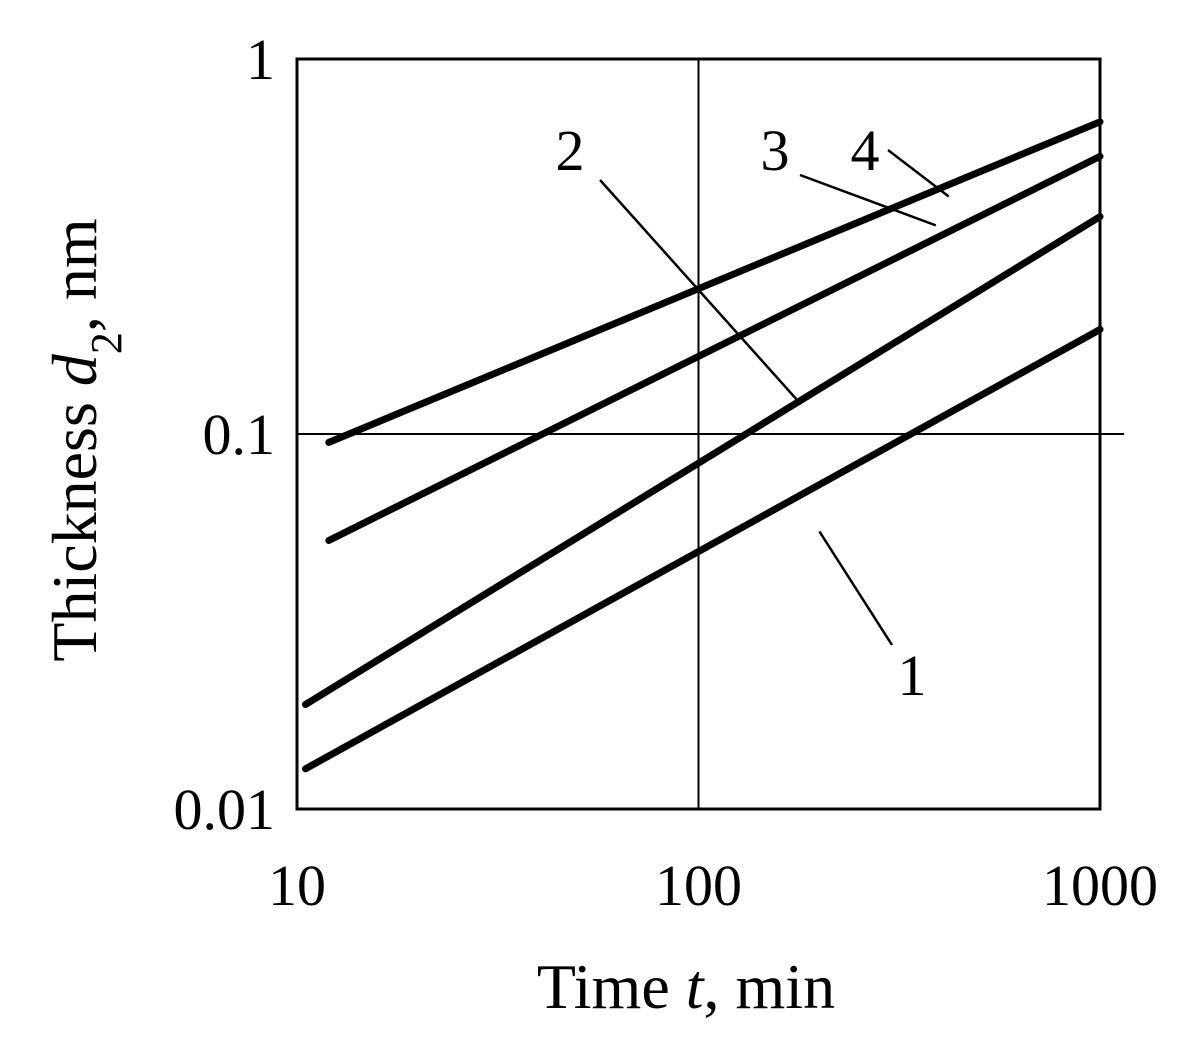 This screenshot has width=1187, height=1041. What do you see at coordinates (698, 885) in the screenshot?
I see `x-tick-label: 100` at bounding box center [698, 885].